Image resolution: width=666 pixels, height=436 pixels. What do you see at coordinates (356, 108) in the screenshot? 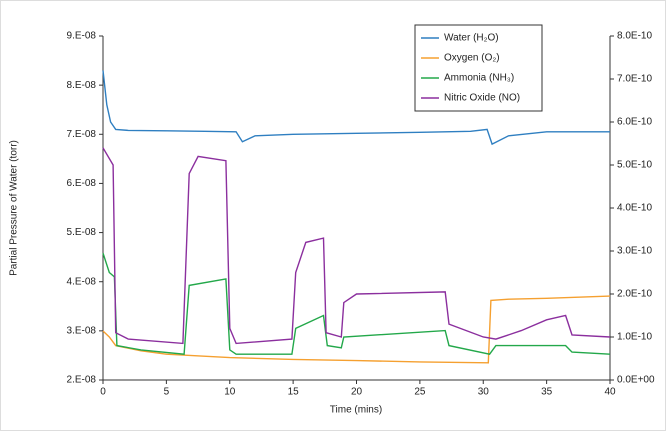
I see `series-line` at bounding box center [356, 108].